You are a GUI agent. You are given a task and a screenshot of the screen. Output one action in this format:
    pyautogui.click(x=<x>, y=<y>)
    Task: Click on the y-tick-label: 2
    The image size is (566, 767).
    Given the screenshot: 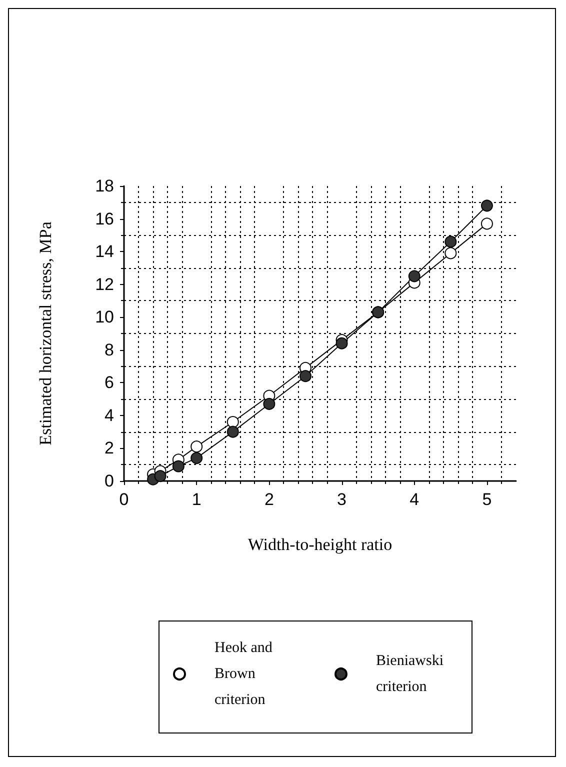 What is the action you would take?
    pyautogui.click(x=109, y=448)
    